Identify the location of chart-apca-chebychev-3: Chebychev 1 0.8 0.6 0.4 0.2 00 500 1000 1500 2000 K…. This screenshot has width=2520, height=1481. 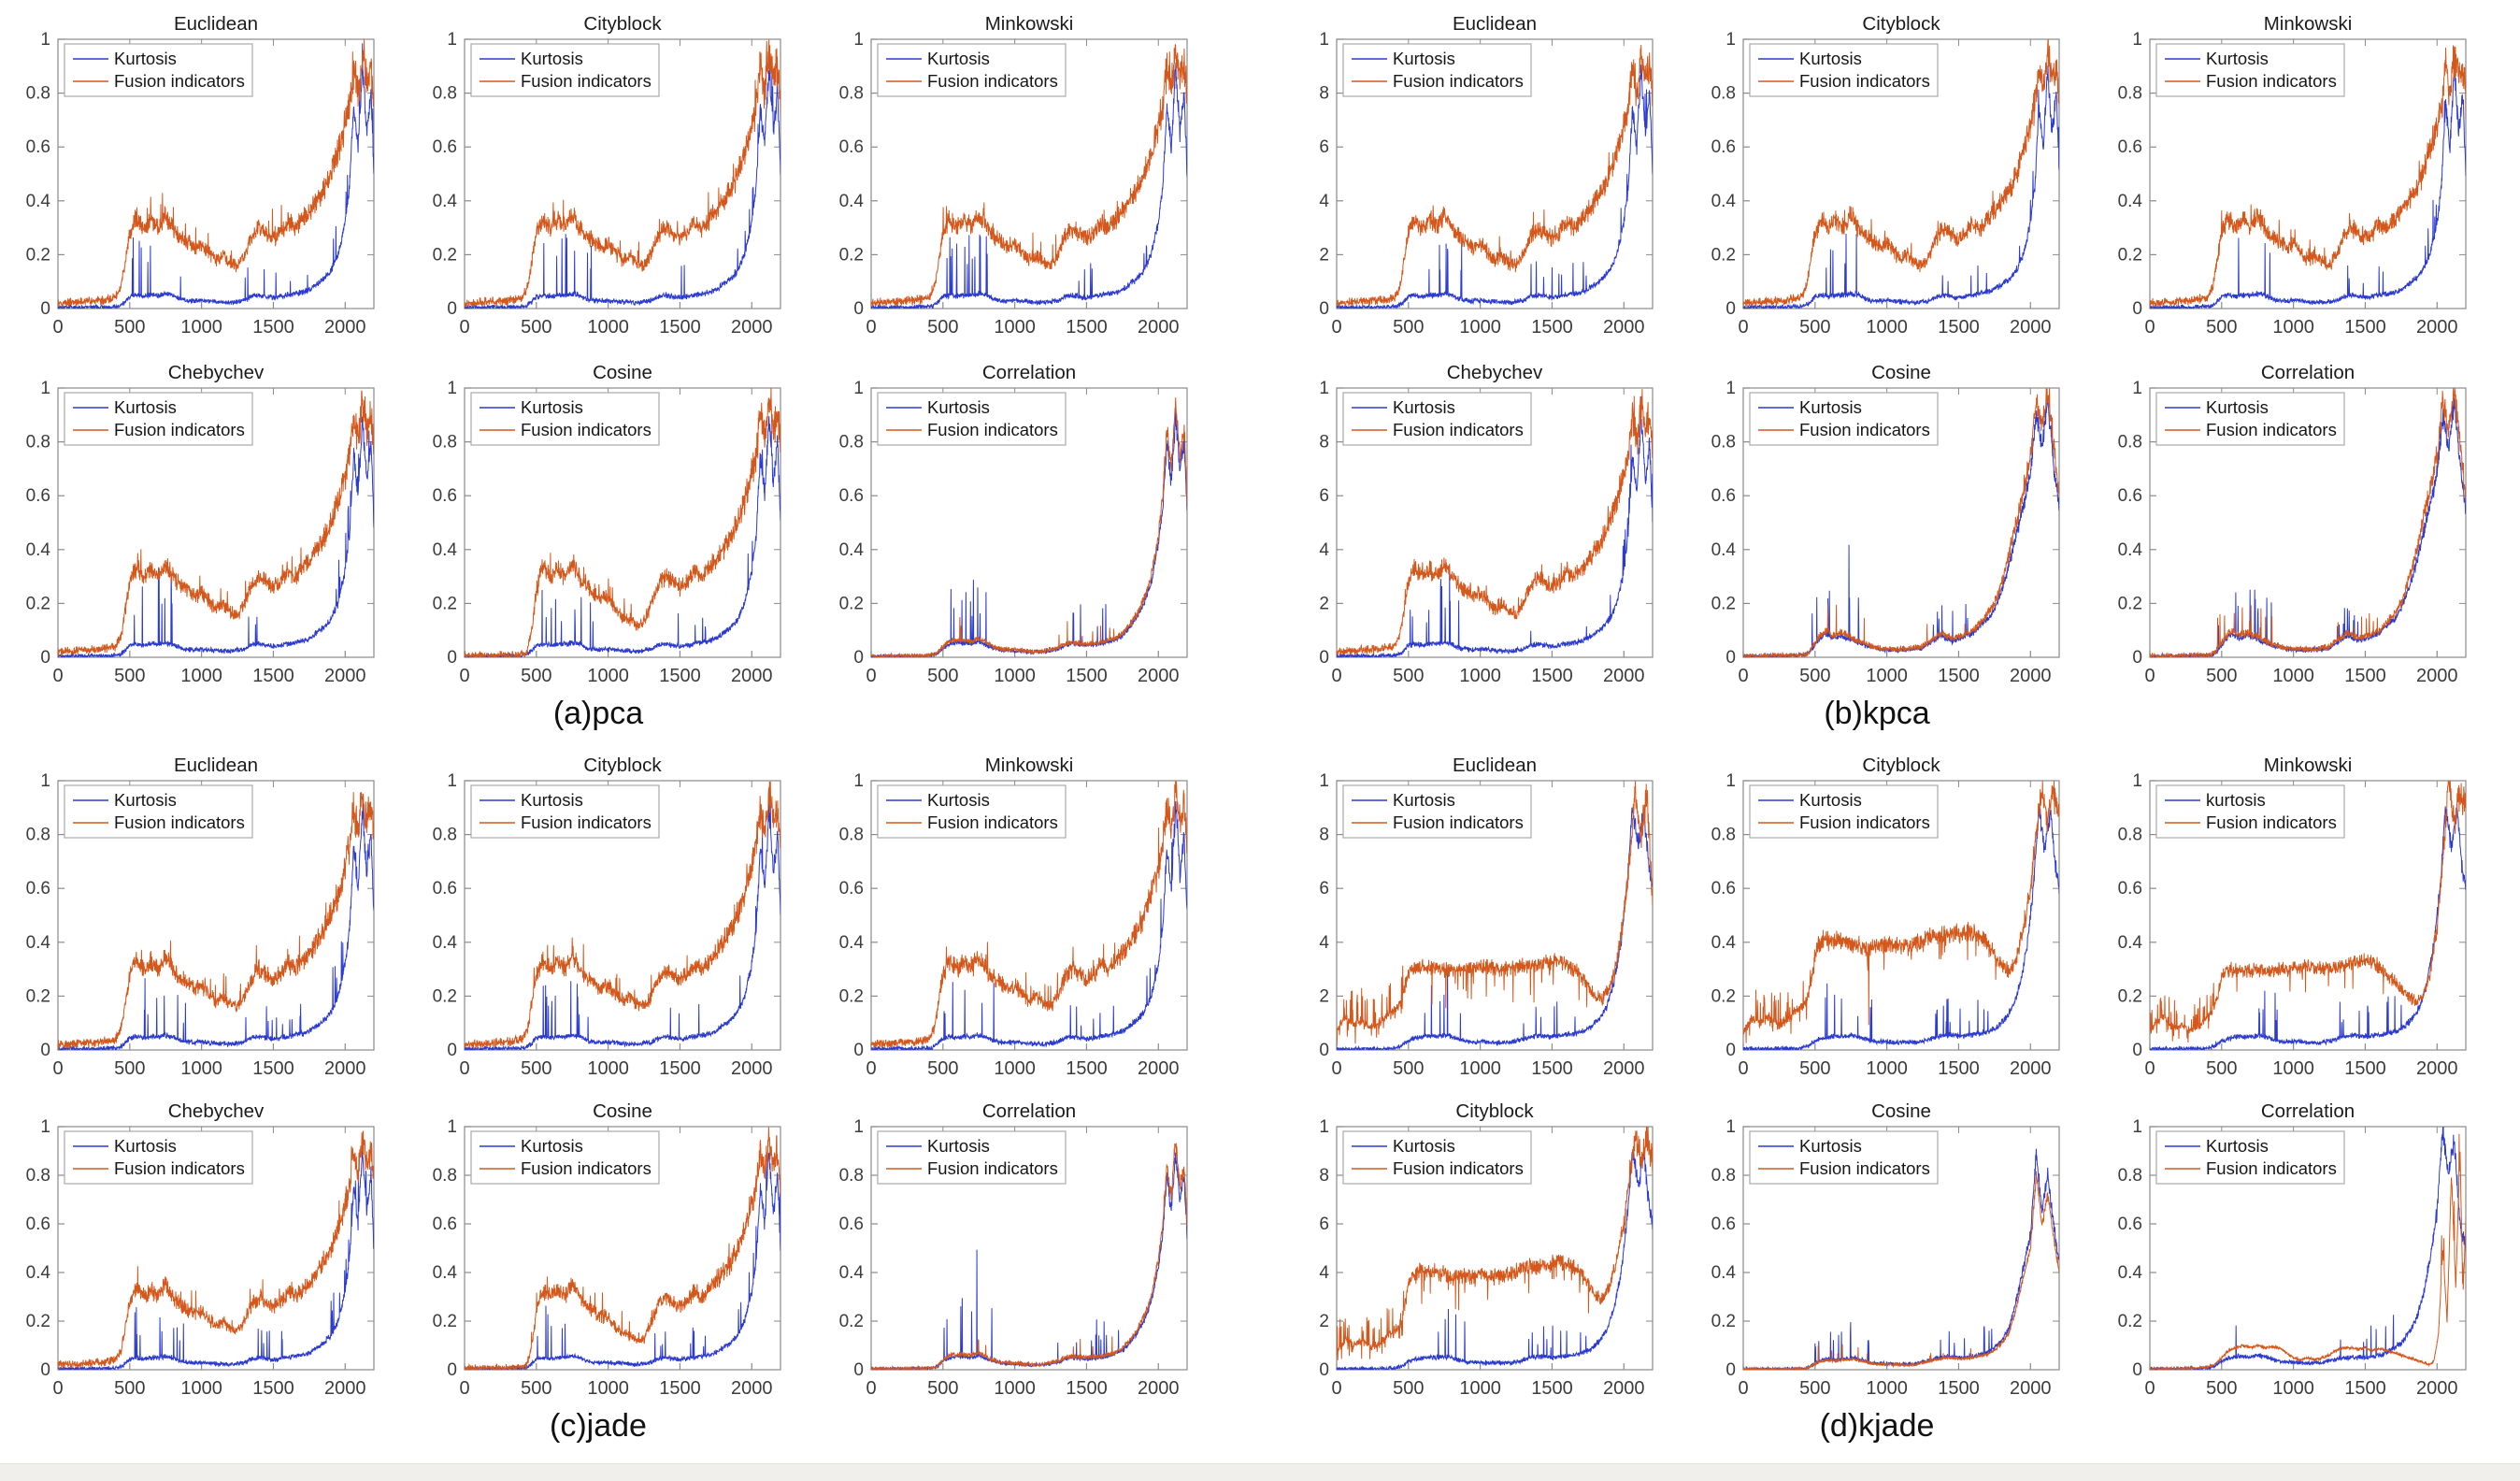
(200, 524).